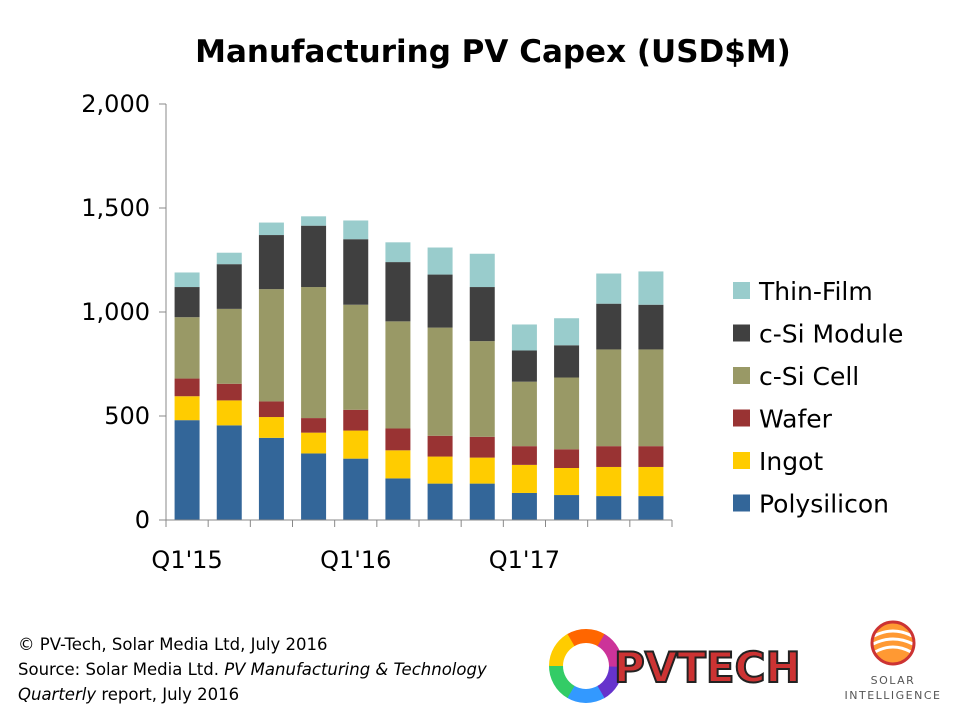 The image size is (960, 720). I want to click on legend-label: Thin-Film, so click(815, 291).